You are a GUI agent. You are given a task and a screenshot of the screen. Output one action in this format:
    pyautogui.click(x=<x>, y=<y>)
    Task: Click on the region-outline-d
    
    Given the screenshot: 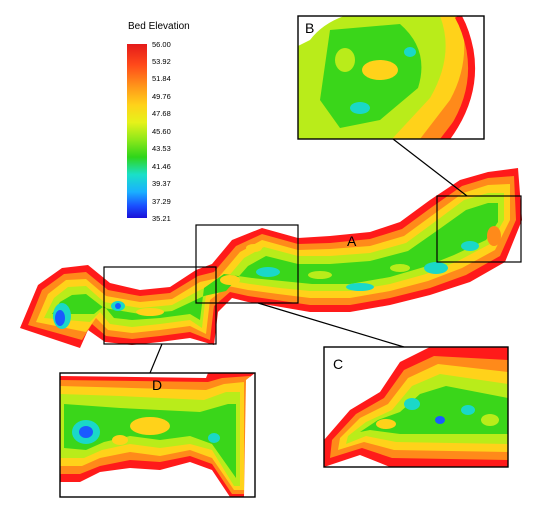 What is the action you would take?
    pyautogui.click(x=160, y=305)
    